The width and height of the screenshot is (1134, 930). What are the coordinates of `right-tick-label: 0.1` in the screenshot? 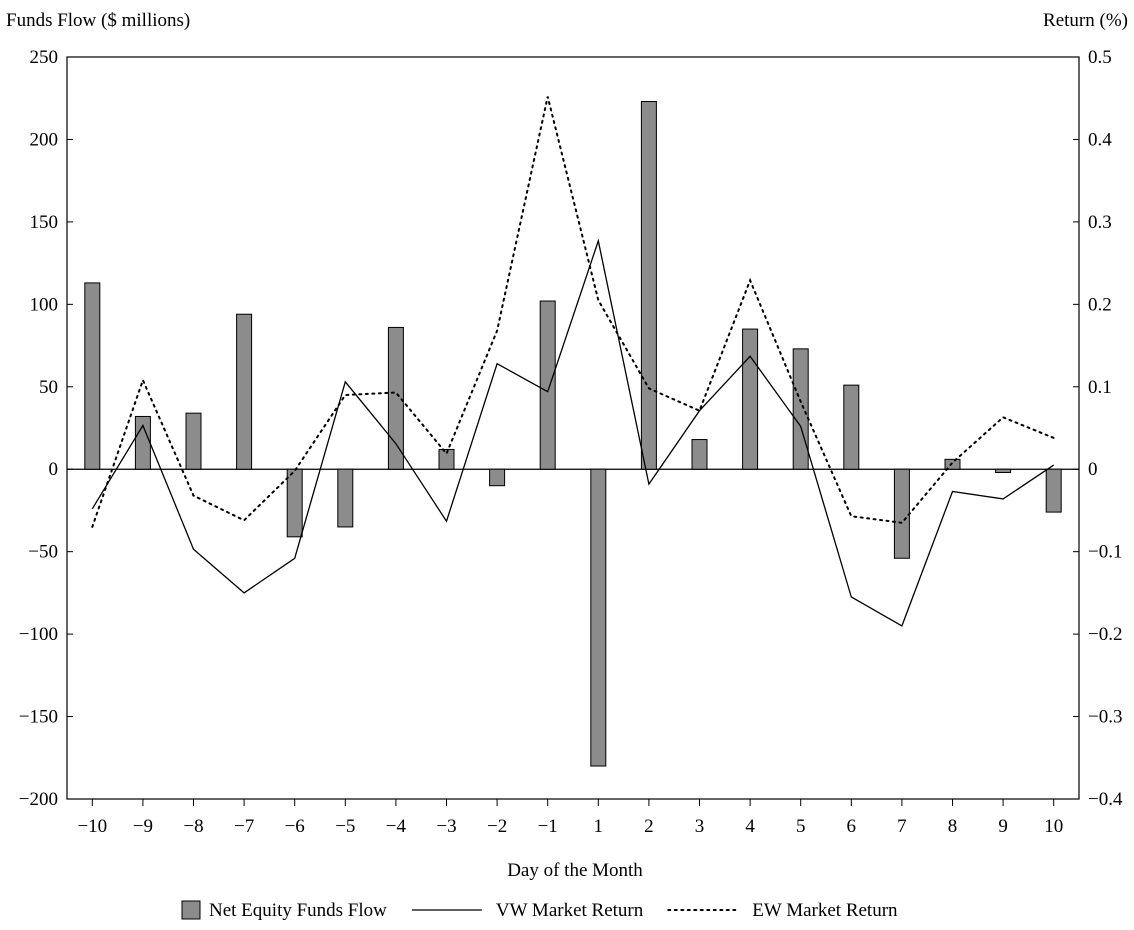 It's located at (1100, 387).